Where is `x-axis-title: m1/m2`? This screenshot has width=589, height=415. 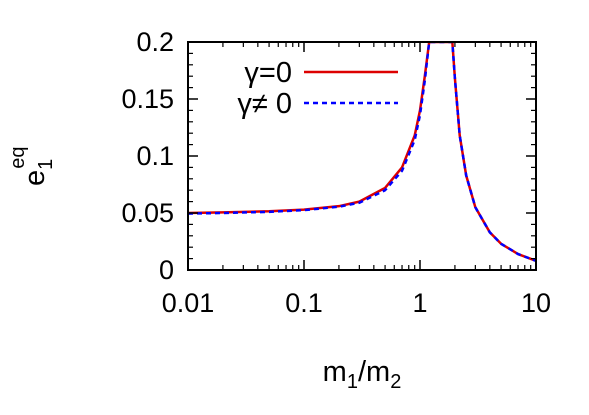
x-axis-title: m1/m2 is located at coordinates (362, 374).